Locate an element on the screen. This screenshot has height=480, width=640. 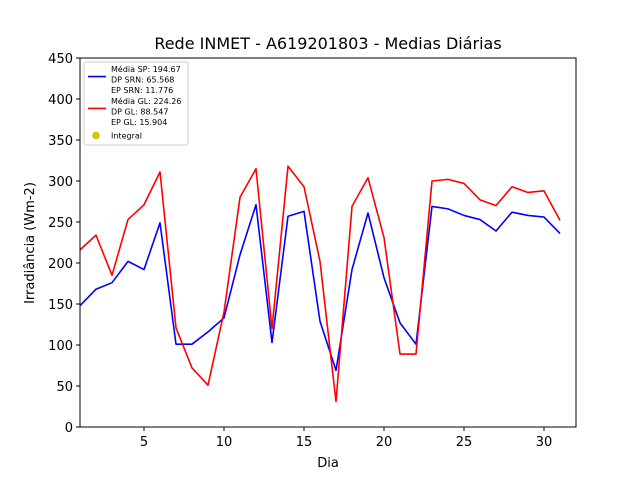
legend-entry: EP GL: 15.904 is located at coordinates (139, 122).